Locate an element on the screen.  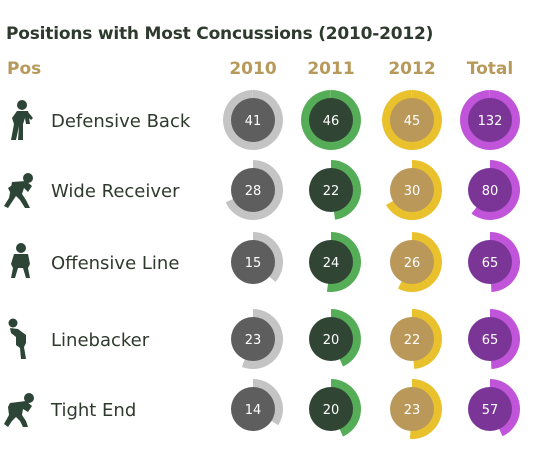
position-label: Tight End is located at coordinates (93, 410).